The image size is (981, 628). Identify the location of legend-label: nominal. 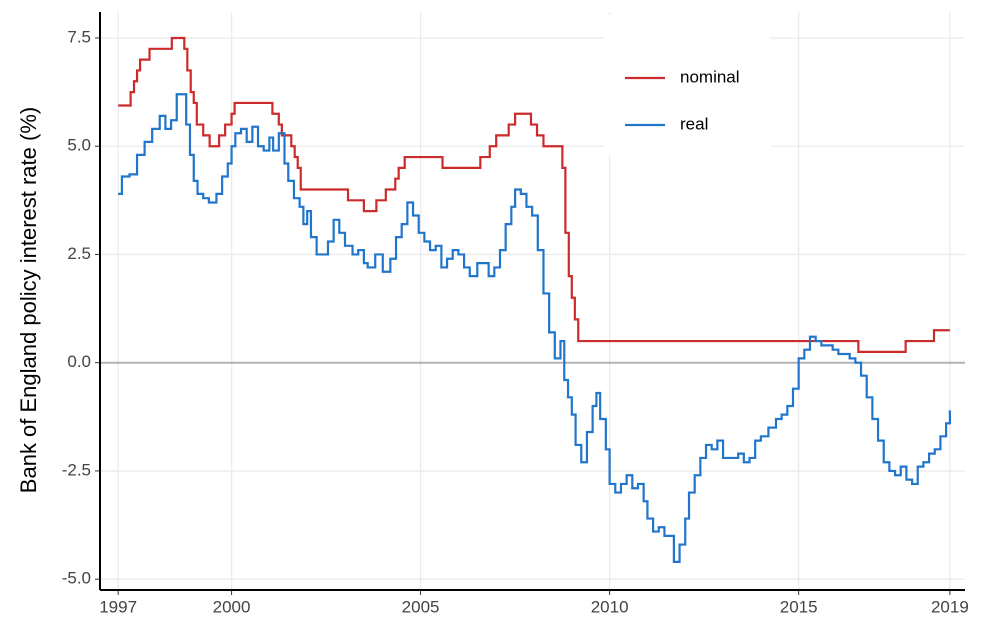
(710, 76).